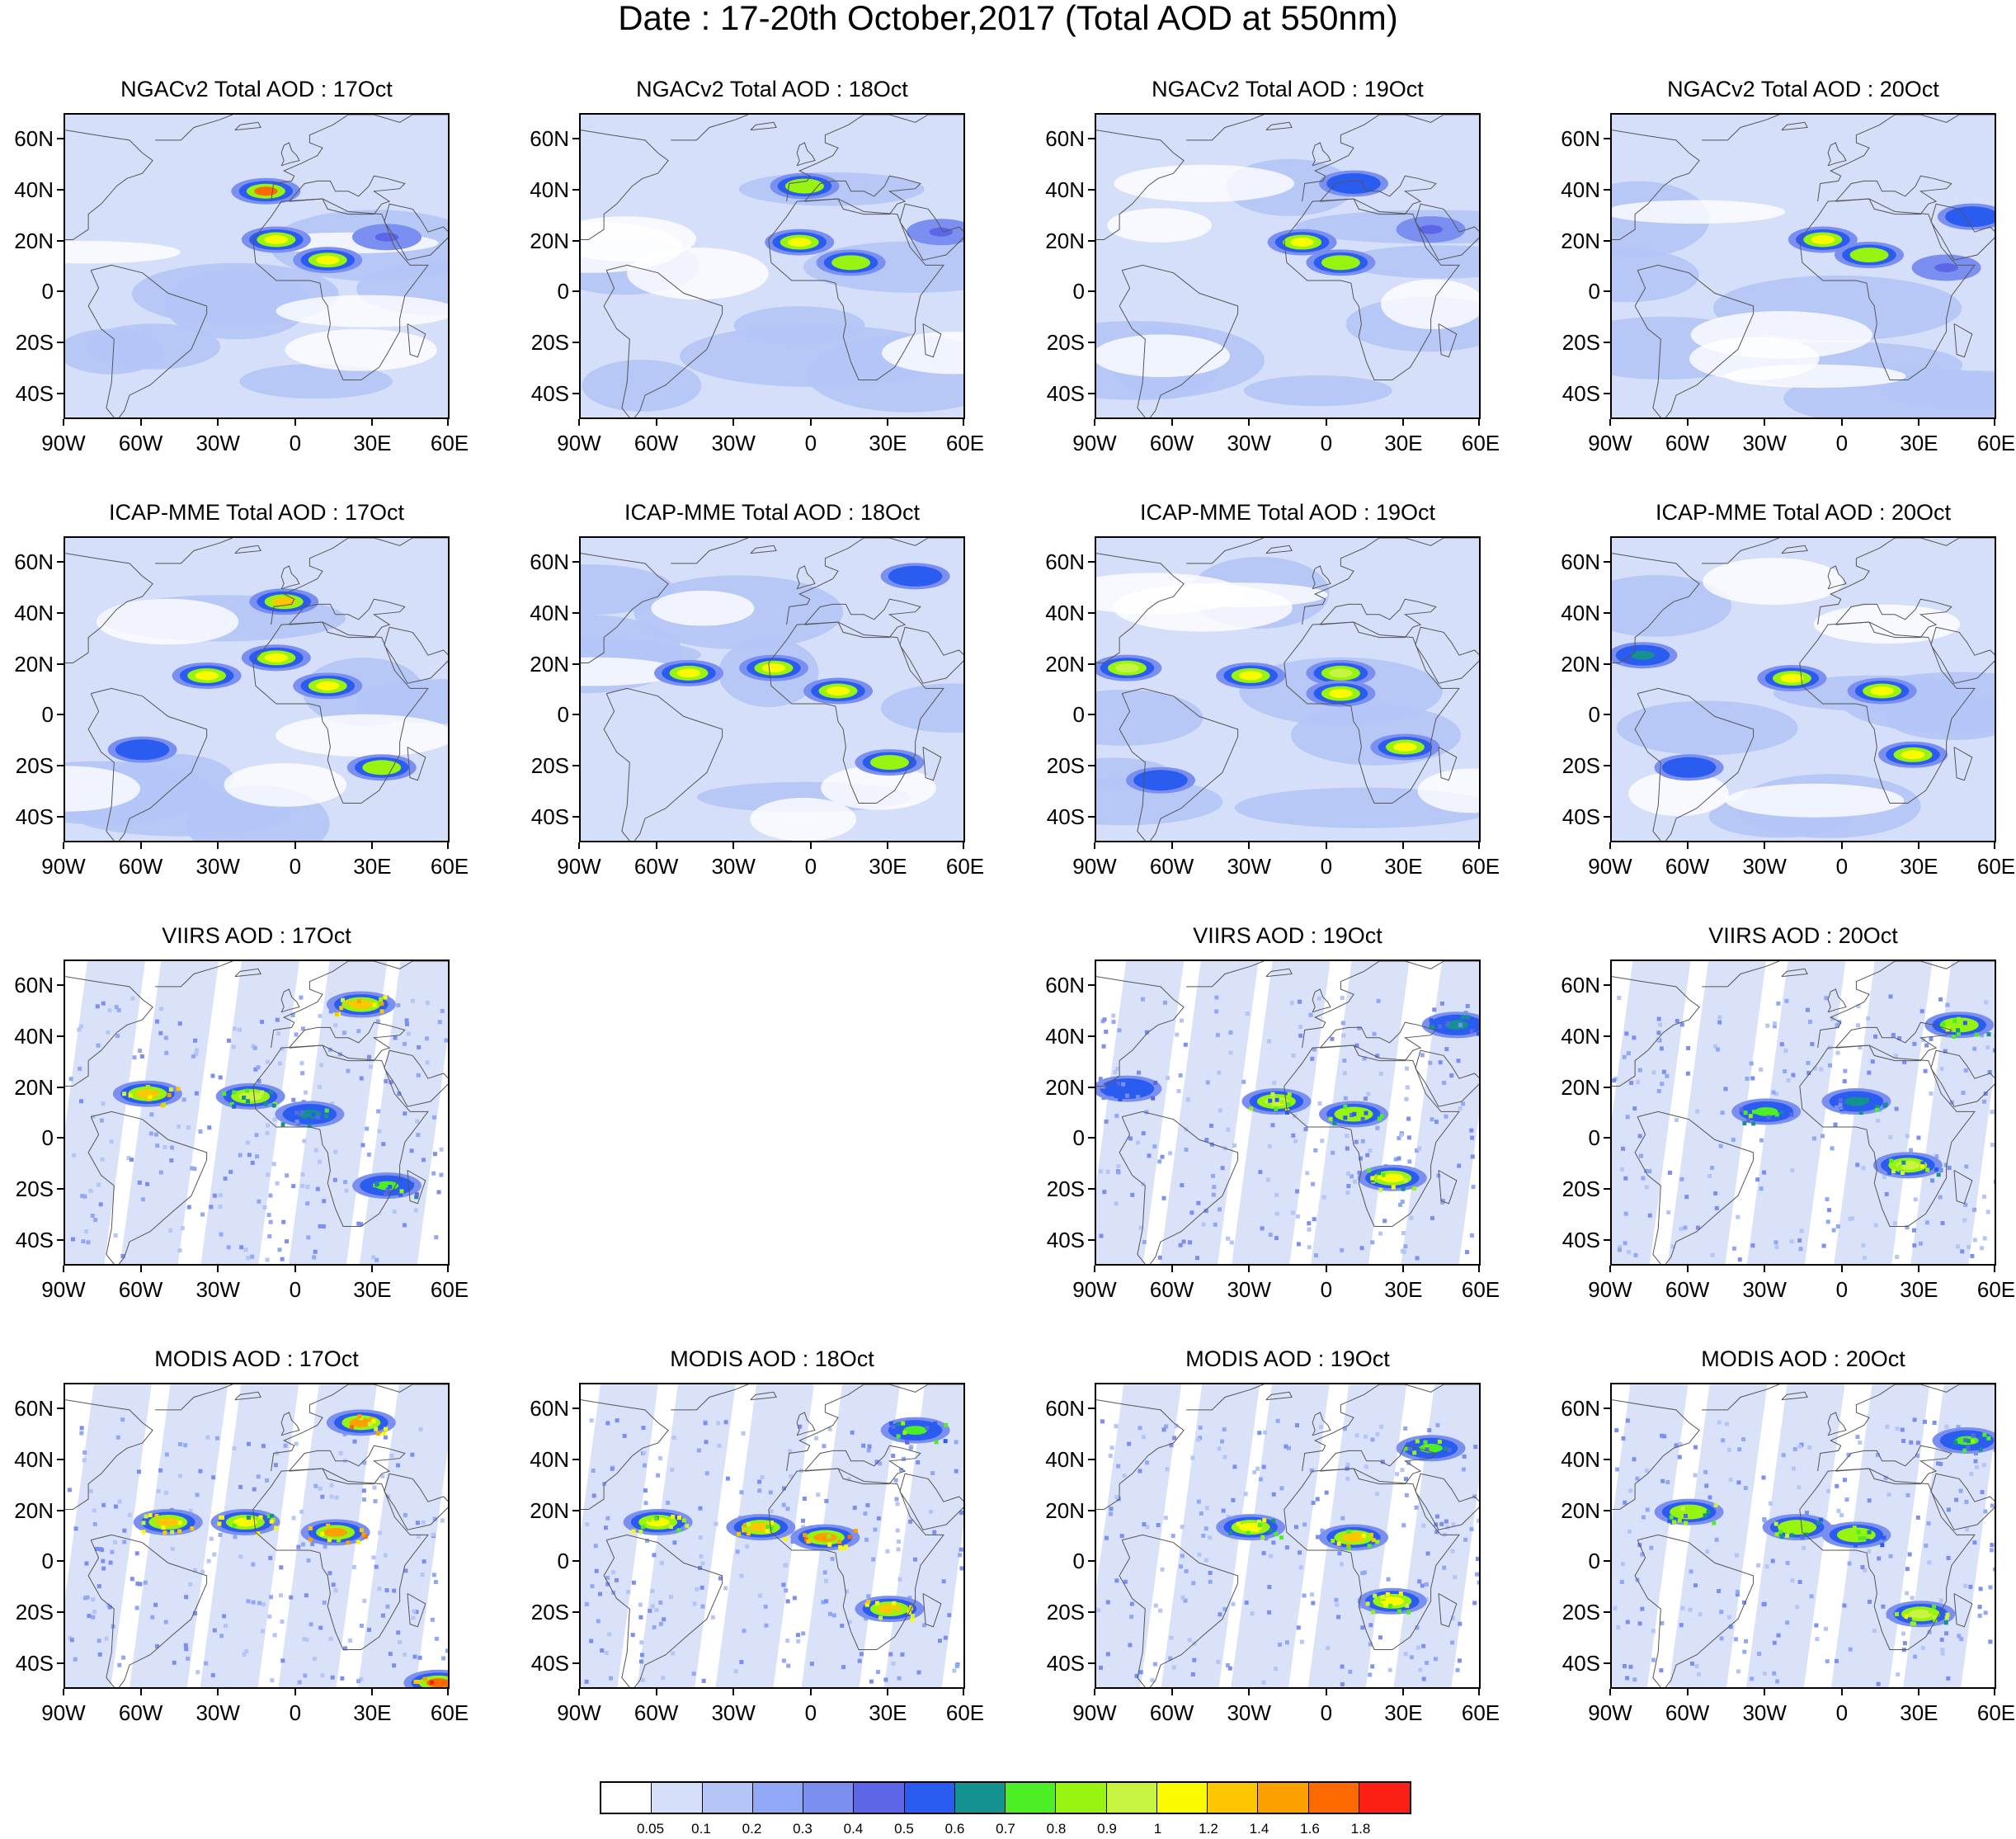 The image size is (2016, 1839). What do you see at coordinates (123, 252) in the screenshot?
I see `aod-clean-area` at bounding box center [123, 252].